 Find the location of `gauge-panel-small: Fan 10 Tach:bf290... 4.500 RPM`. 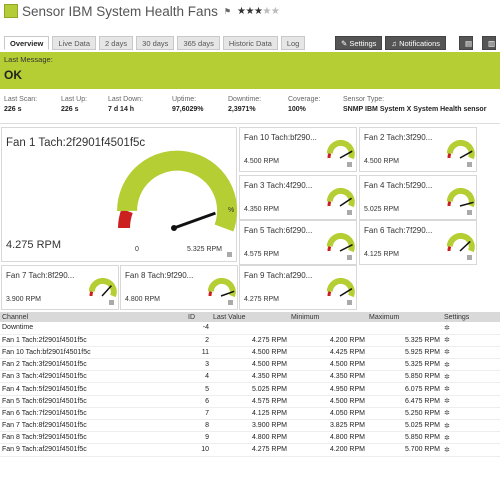

gauge-panel-small: Fan 10 Tach:bf290... 4.500 RPM is located at coordinates (298, 149).